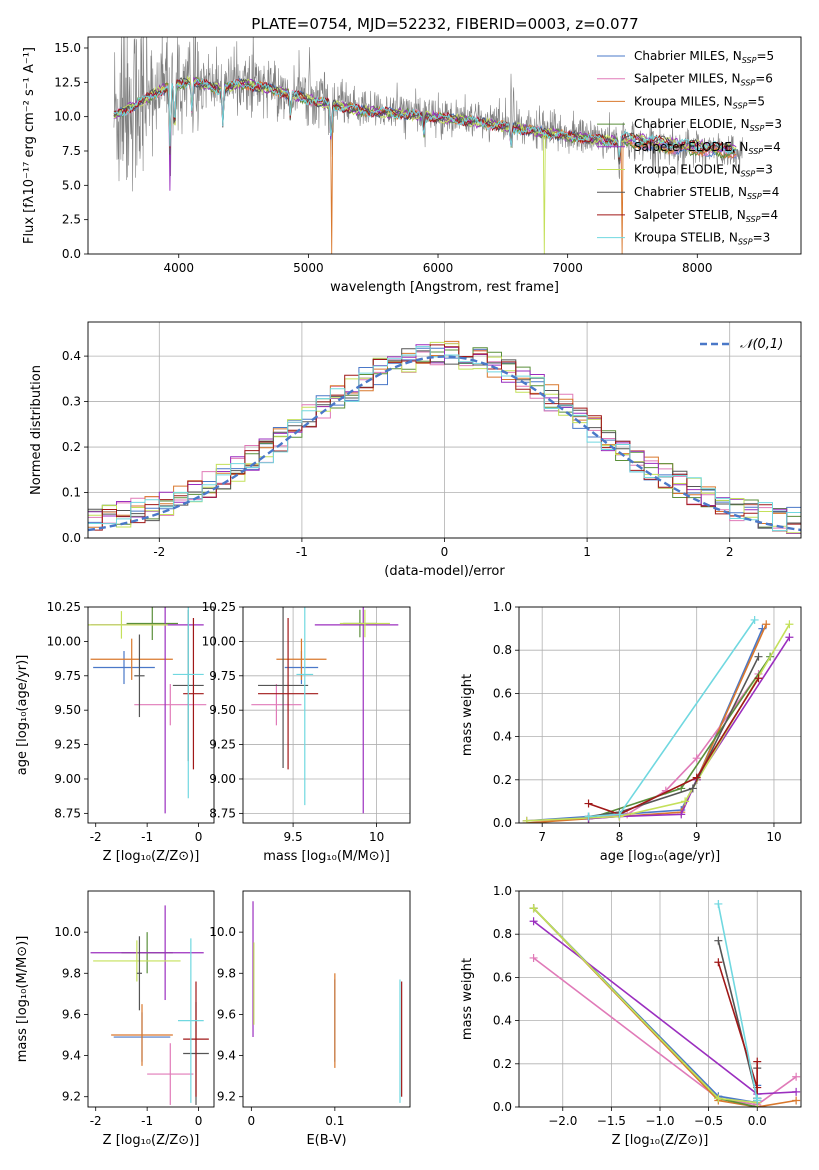 The image size is (819, 1170). What do you see at coordinates (36, 430) in the screenshot?
I see `y-axis-label: Normed distribution` at bounding box center [36, 430].